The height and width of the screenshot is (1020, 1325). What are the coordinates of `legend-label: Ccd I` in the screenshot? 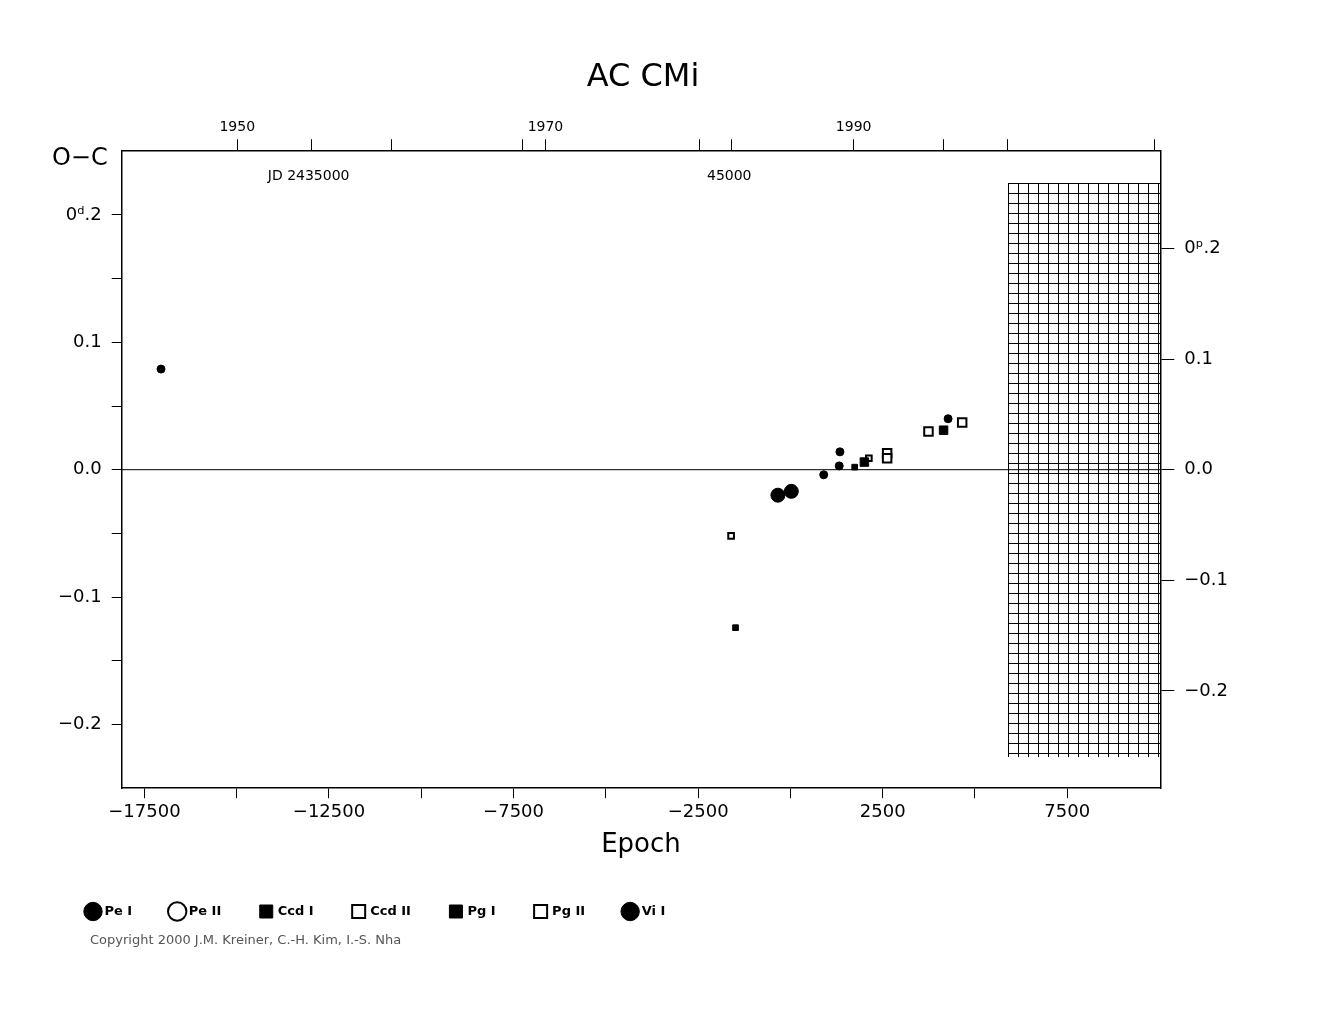 It's located at (295, 910).